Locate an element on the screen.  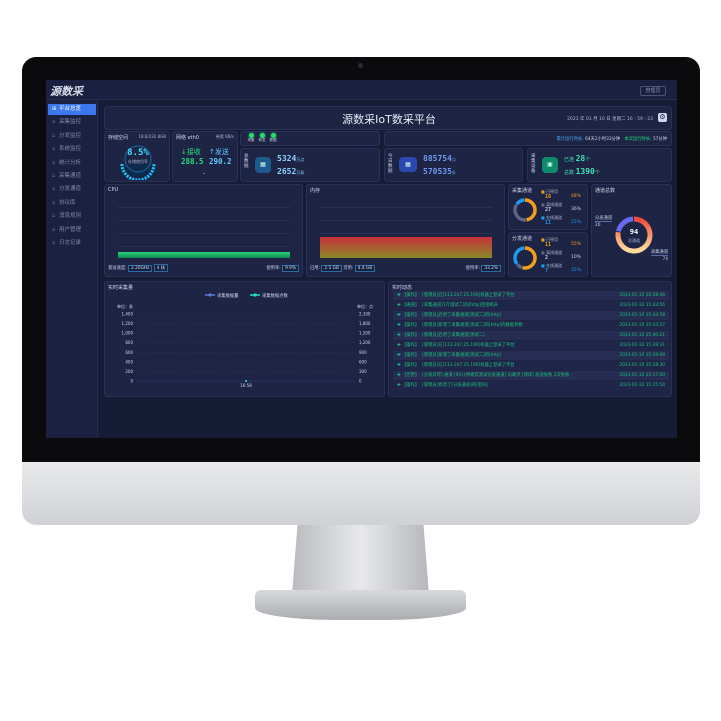
channel-icon: ▫ is located at coordinates (54, 189).